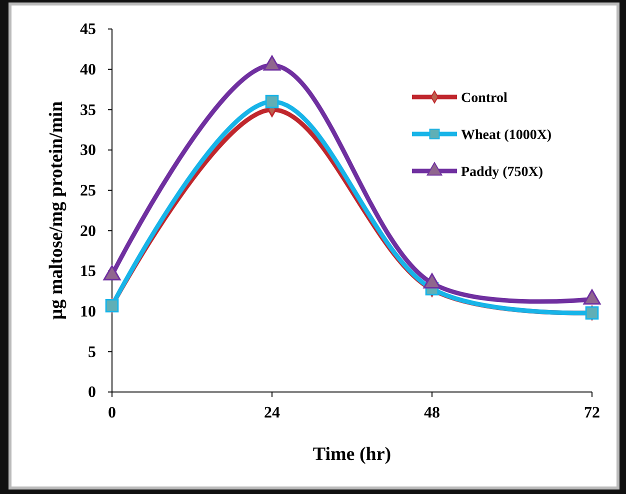 The image size is (626, 494). I want to click on y-tick-label: 10, so click(88, 311).